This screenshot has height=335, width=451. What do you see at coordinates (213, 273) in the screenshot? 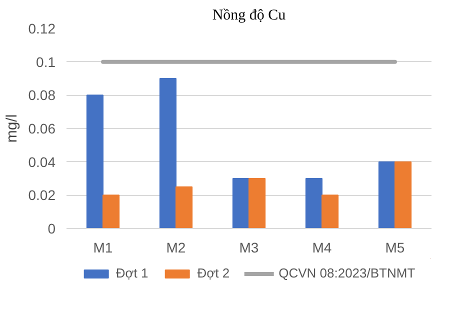
I see `legend-label: Đợt 2` at bounding box center [213, 273].